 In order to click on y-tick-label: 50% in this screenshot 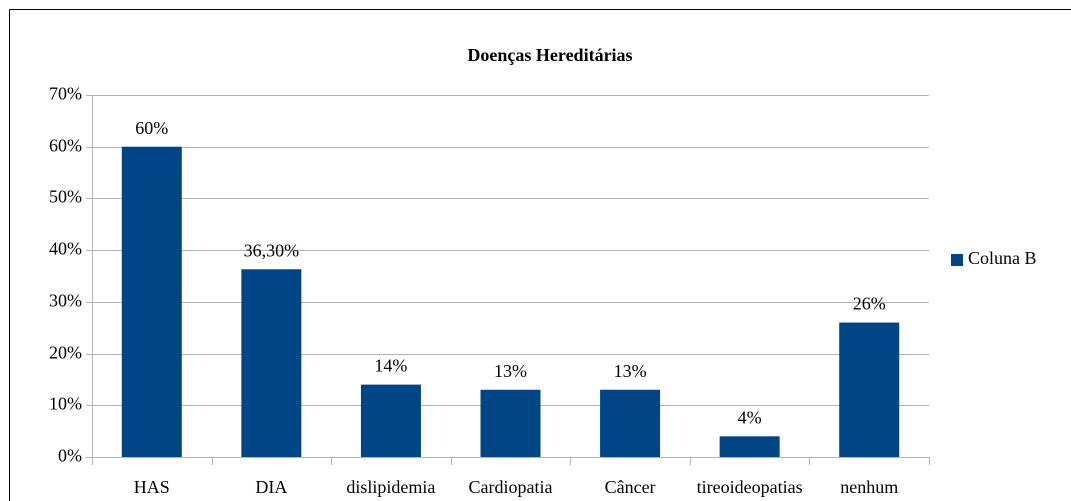, I will do `click(65, 197)`.